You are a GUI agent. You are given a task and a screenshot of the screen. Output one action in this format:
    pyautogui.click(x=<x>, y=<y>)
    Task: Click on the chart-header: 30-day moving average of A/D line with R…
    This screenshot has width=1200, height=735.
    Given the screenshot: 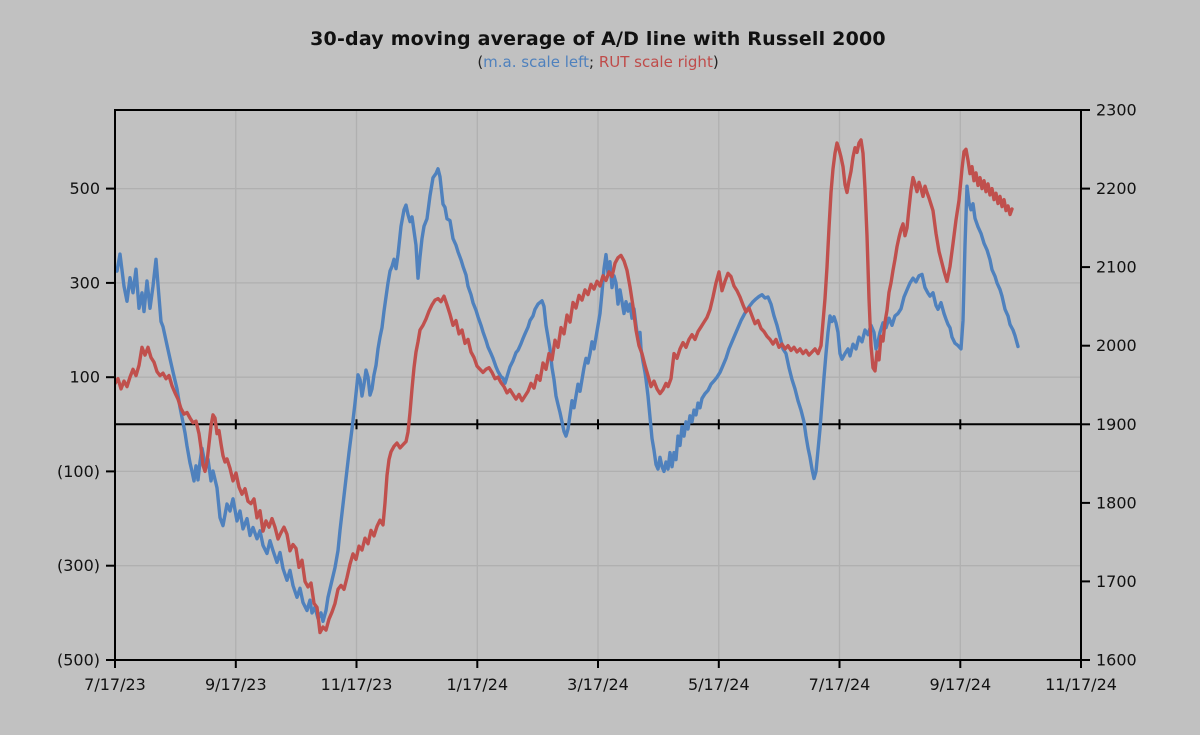 What is the action you would take?
    pyautogui.click(x=598, y=49)
    